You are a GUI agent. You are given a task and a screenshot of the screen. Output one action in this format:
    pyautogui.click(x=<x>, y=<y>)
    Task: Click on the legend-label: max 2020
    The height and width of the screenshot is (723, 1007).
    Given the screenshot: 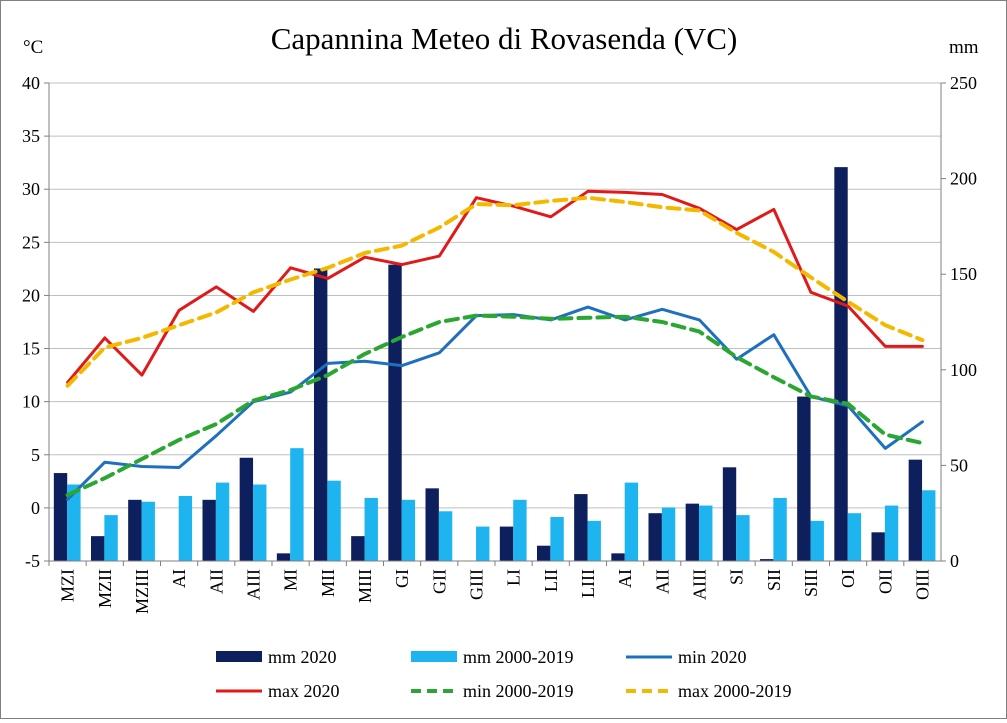 What is the action you would take?
    pyautogui.click(x=304, y=691)
    